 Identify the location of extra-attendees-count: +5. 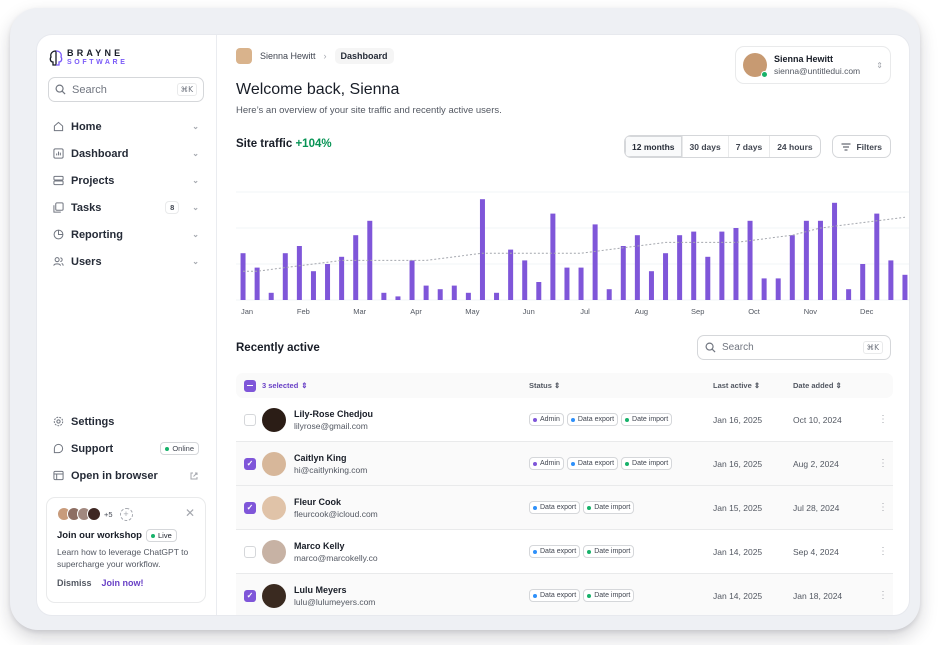
(108, 514).